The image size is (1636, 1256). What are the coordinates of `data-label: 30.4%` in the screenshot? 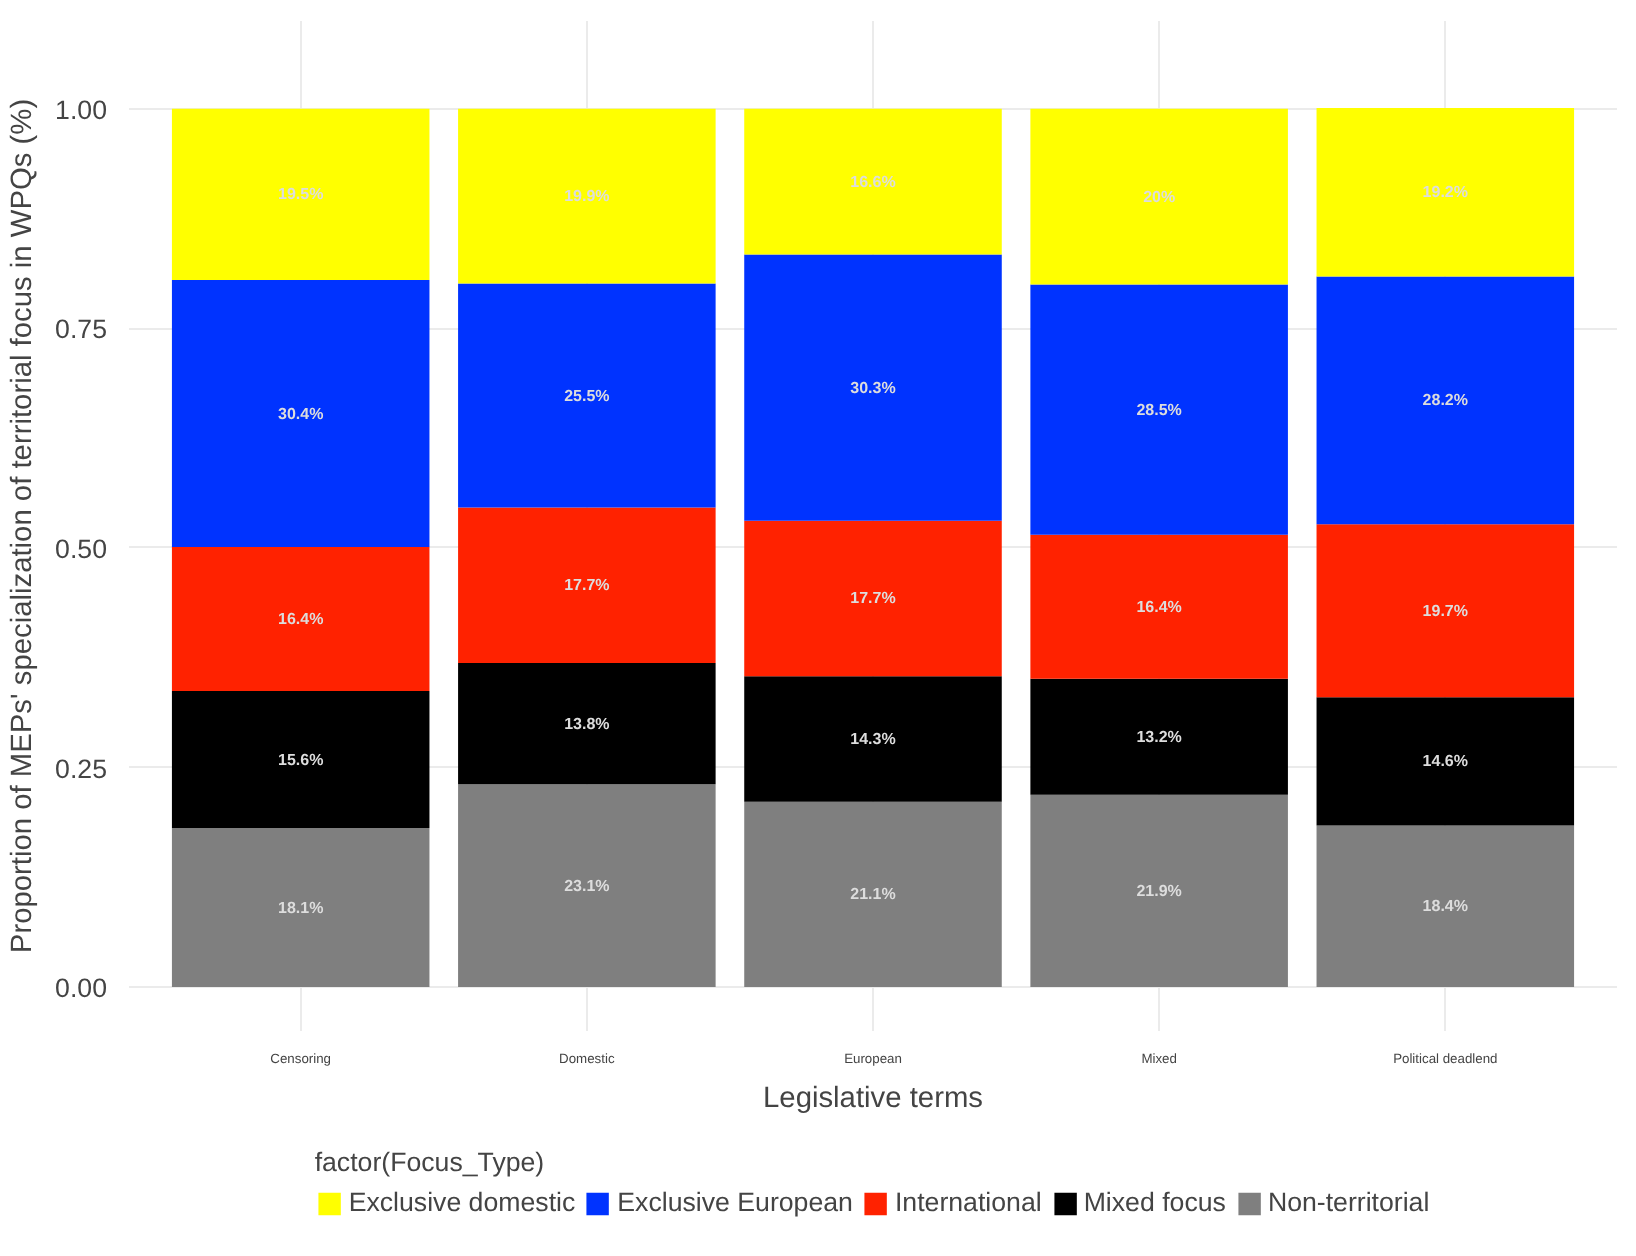 It's located at (301, 413).